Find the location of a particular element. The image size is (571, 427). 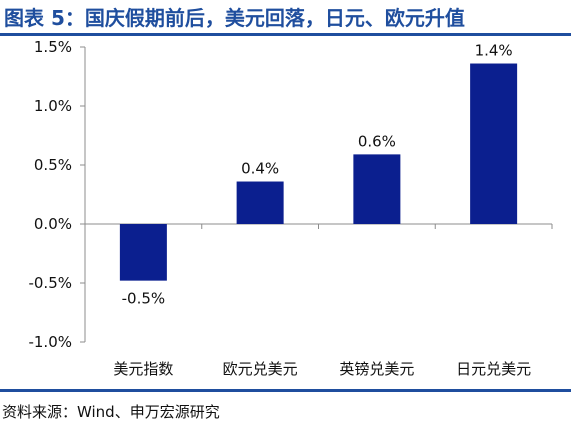

chart-title: 图表 5：国庆假期前后，美元回落，日元、欧元升值 is located at coordinates (234, 18).